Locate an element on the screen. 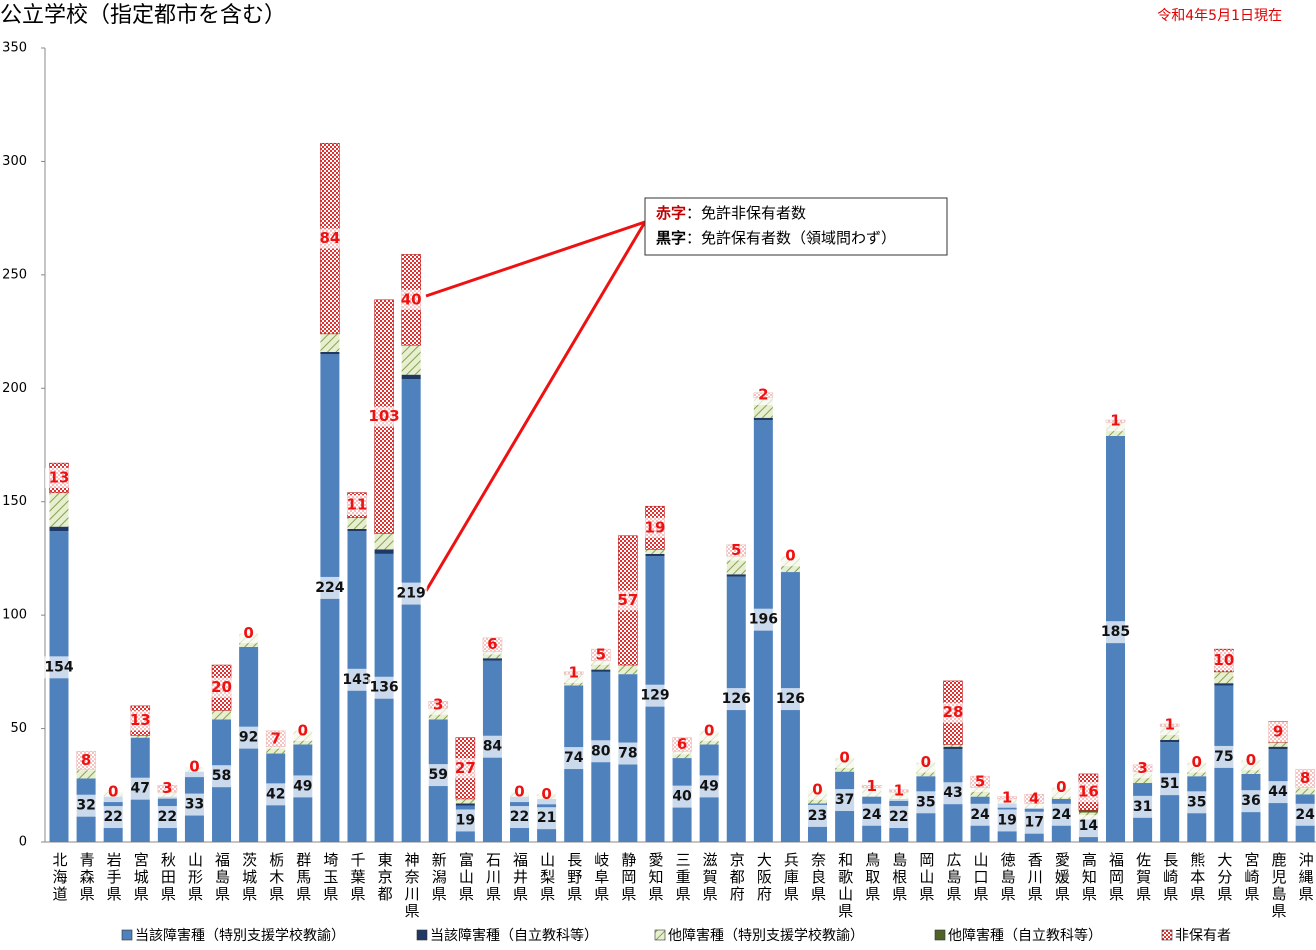 The width and height of the screenshot is (1316, 950). holder-label: 14 is located at coordinates (1089, 826).